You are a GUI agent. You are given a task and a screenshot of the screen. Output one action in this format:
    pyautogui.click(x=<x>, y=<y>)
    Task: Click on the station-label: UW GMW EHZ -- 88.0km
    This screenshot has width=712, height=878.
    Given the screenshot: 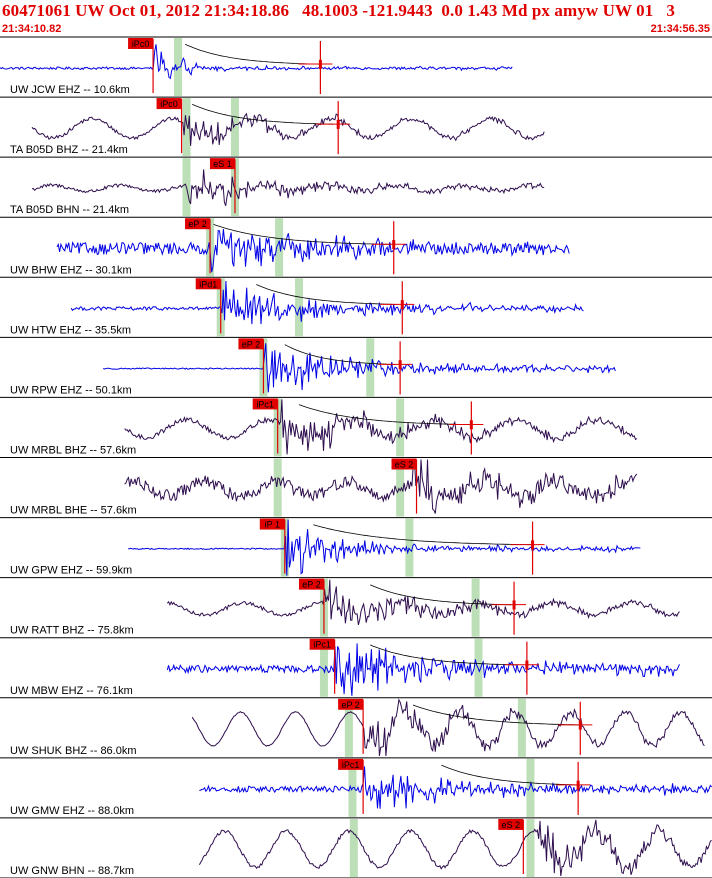 What is the action you would take?
    pyautogui.click(x=72, y=811)
    